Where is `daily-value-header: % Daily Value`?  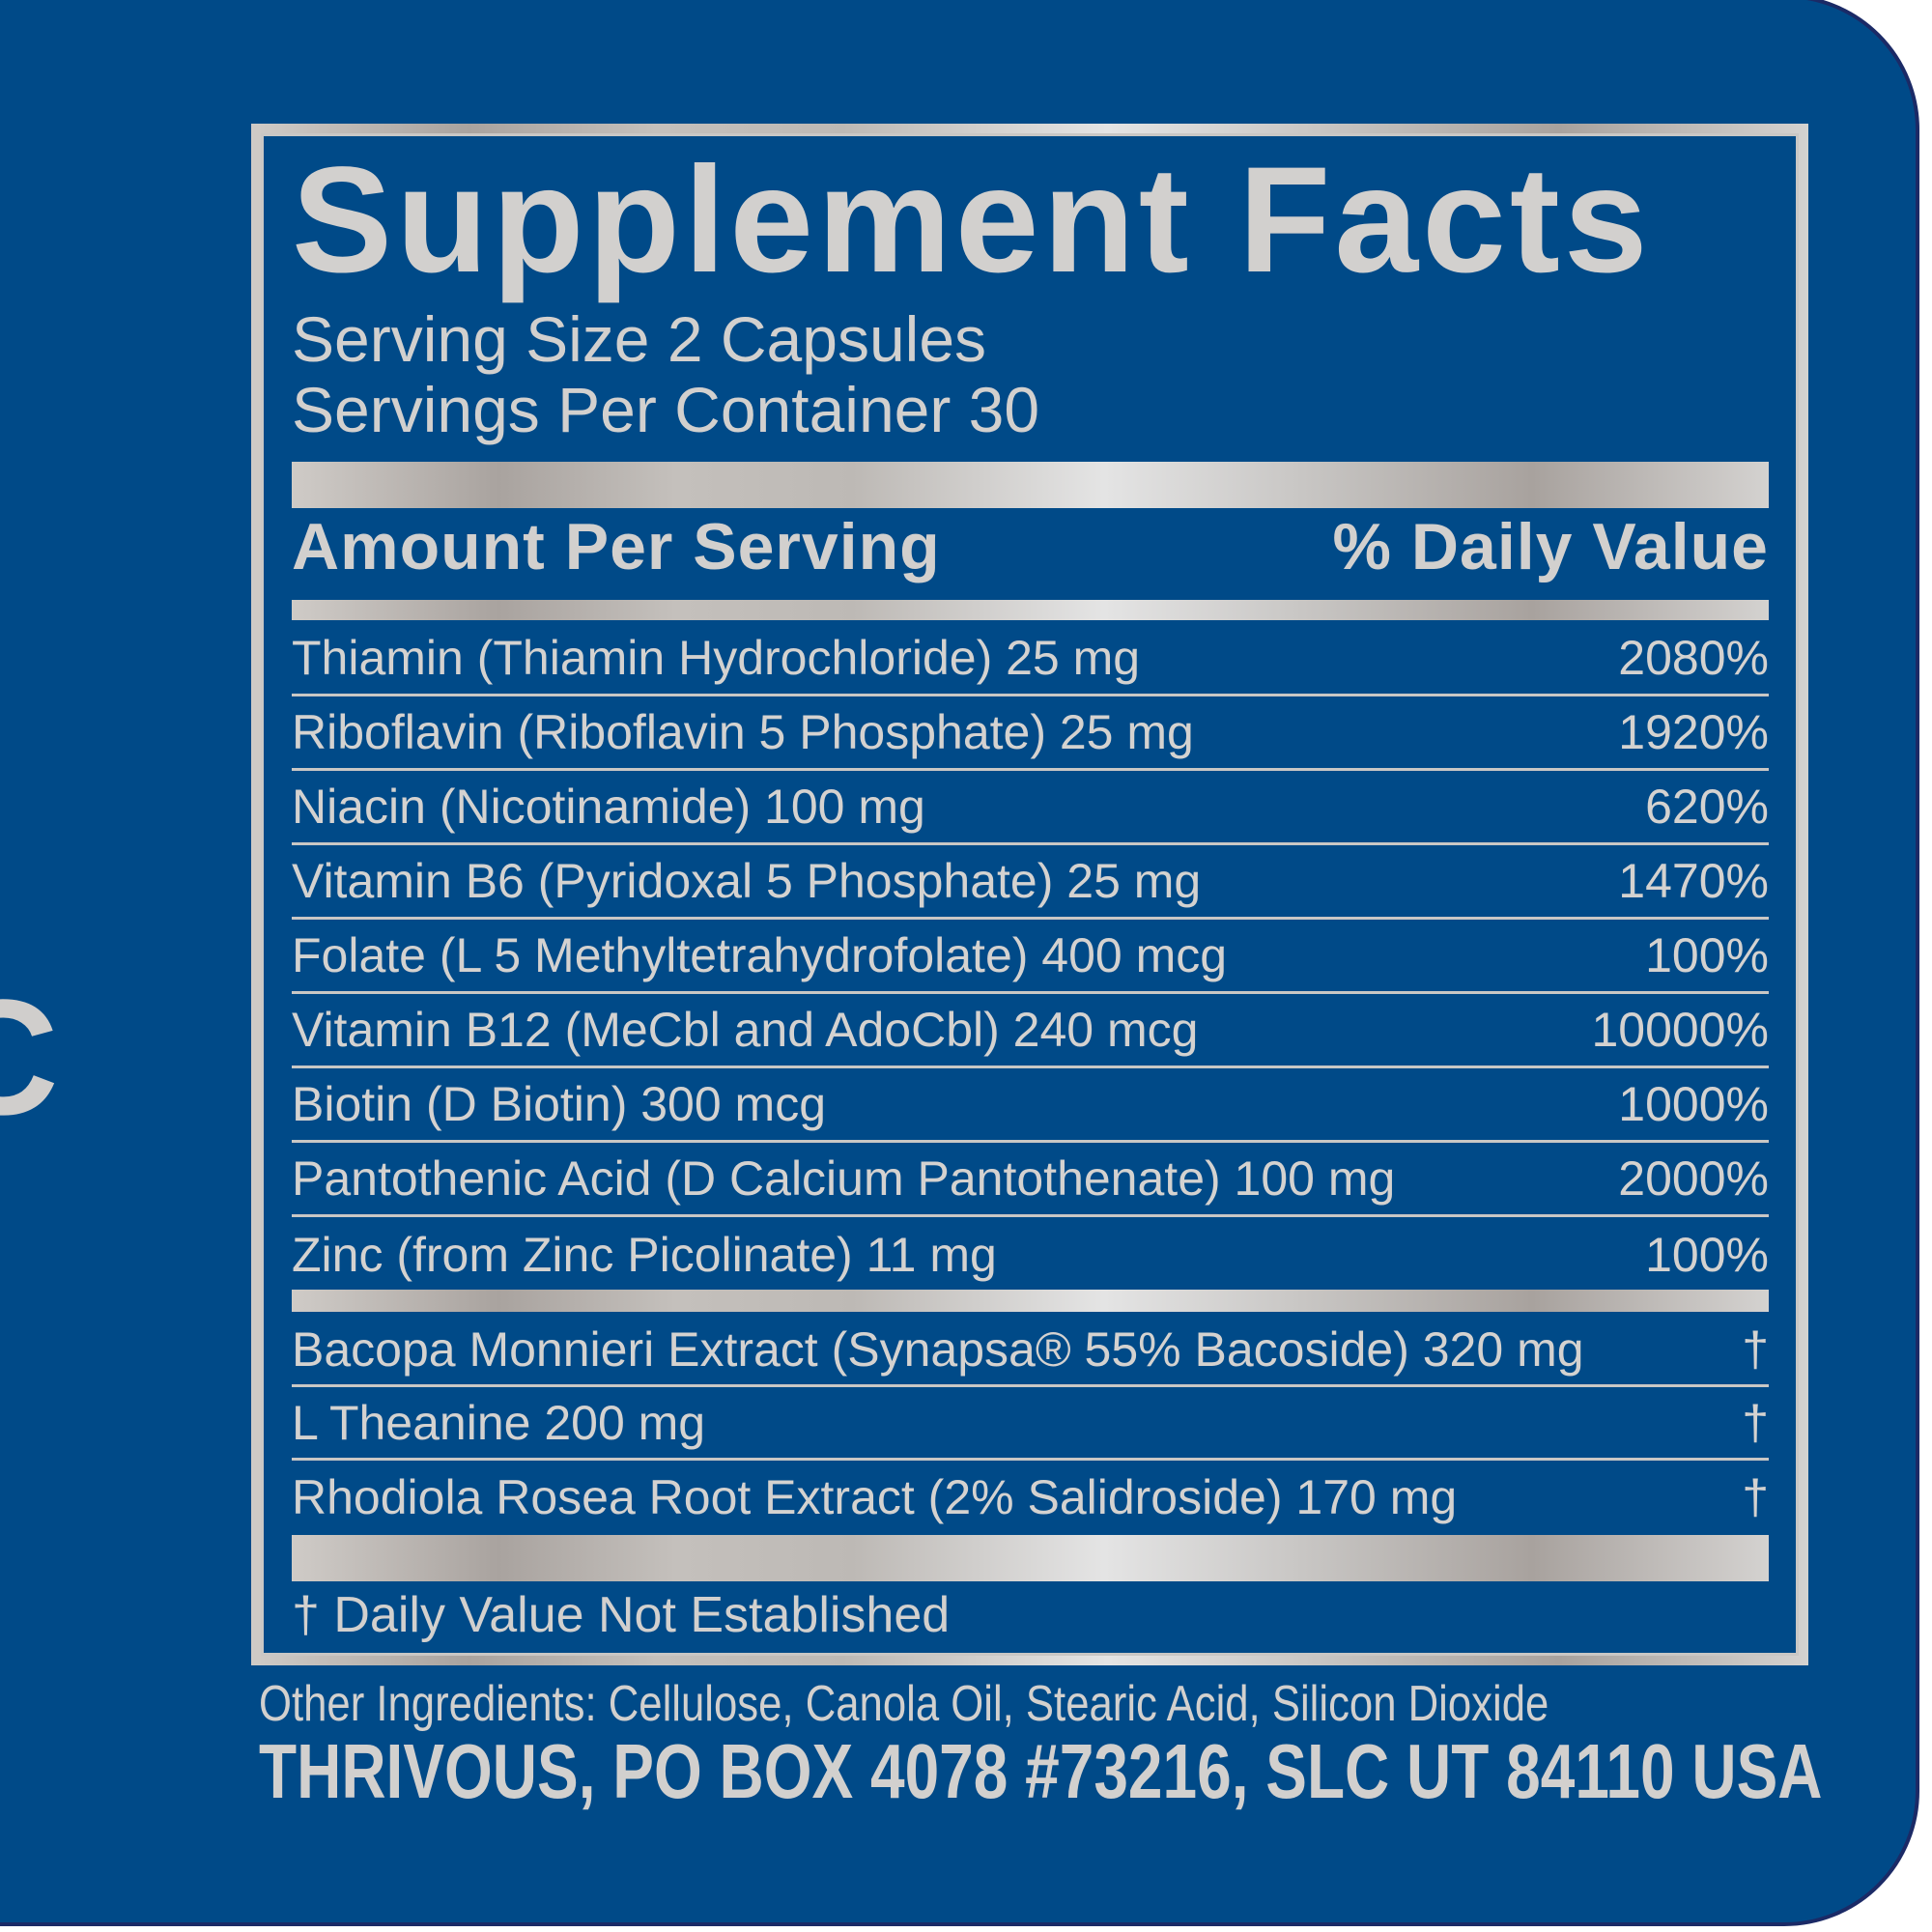 daily-value-header: % Daily Value is located at coordinates (1550, 546).